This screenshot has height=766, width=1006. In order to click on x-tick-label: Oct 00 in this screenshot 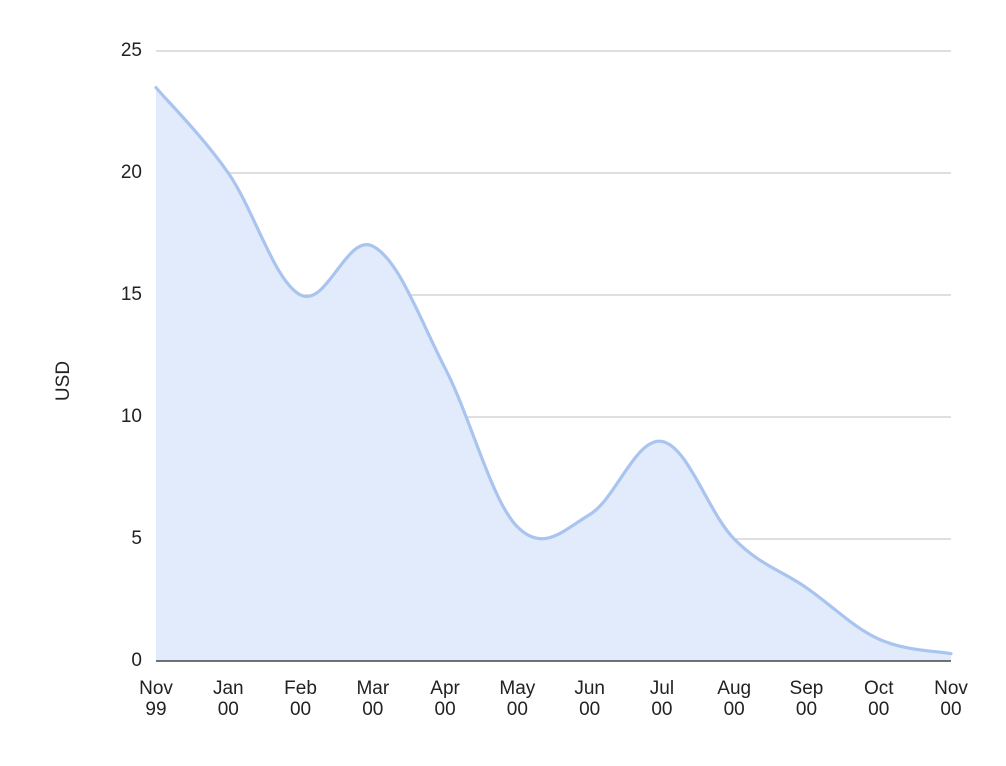, I will do `click(879, 699)`.